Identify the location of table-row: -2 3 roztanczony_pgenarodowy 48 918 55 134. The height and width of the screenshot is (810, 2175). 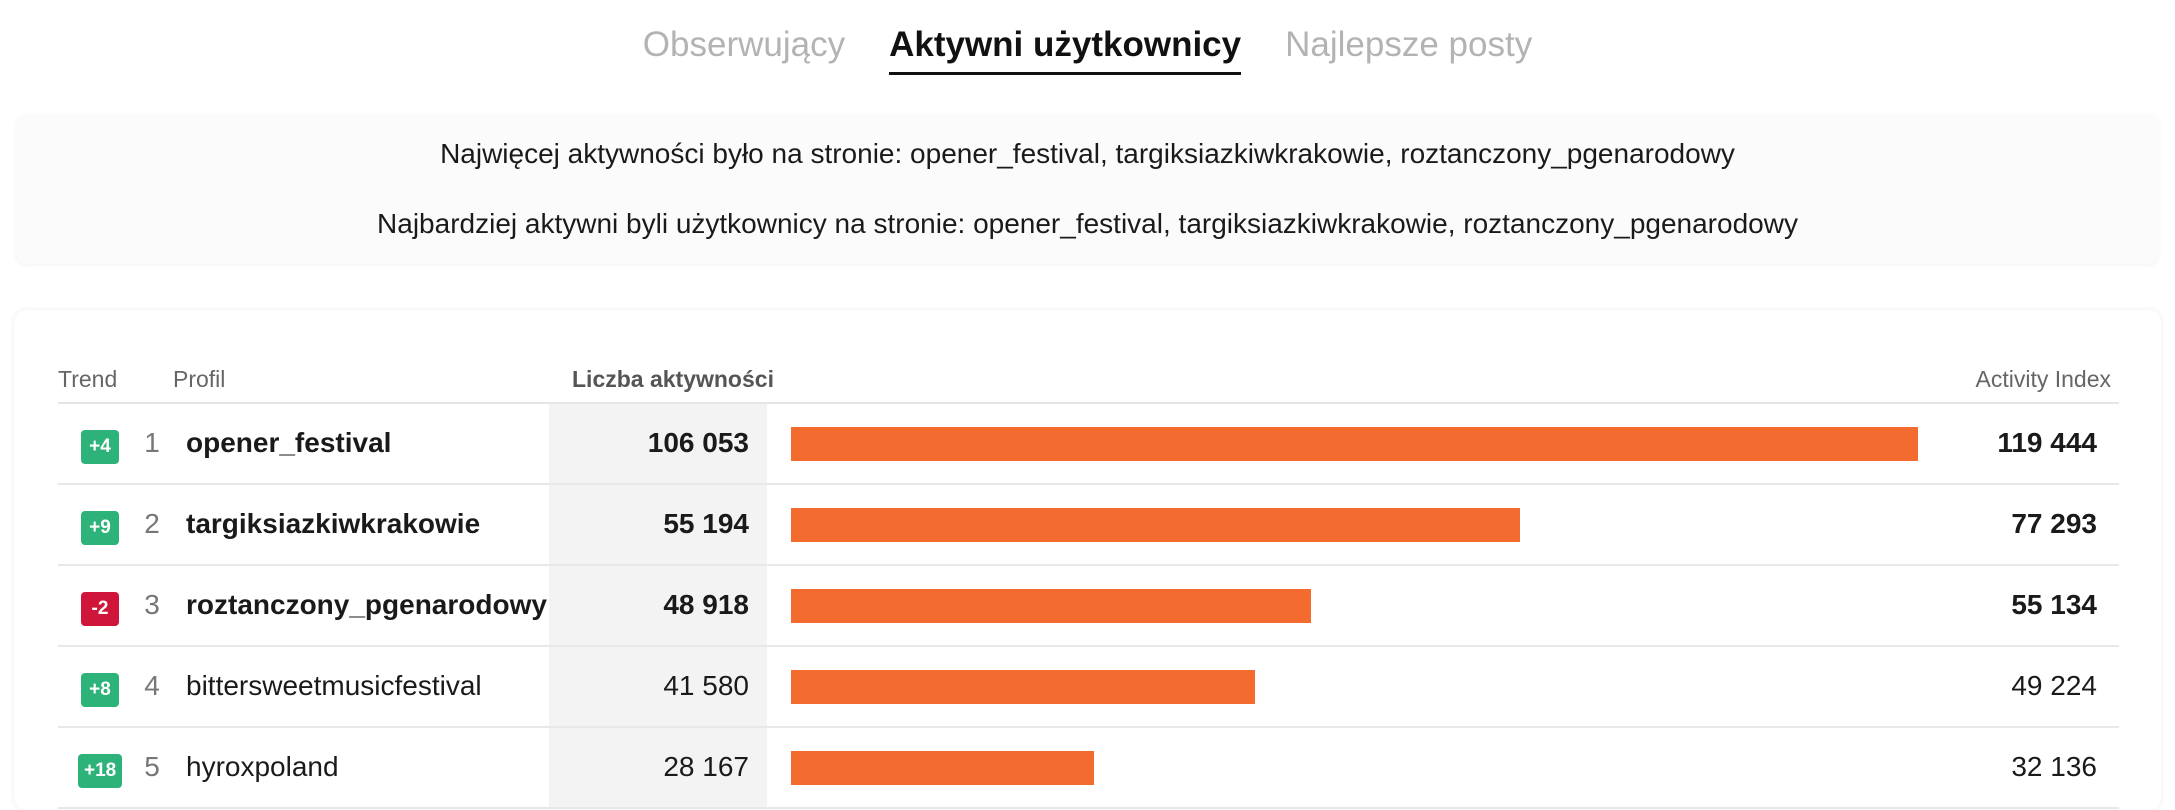
(1088, 606).